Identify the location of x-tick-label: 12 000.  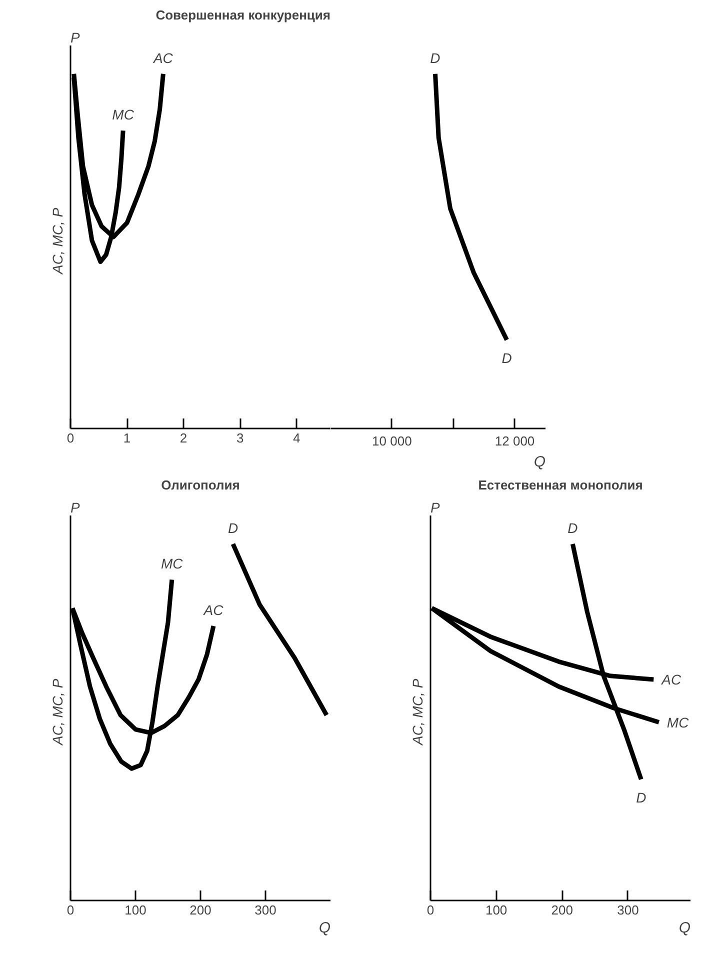
(514, 441).